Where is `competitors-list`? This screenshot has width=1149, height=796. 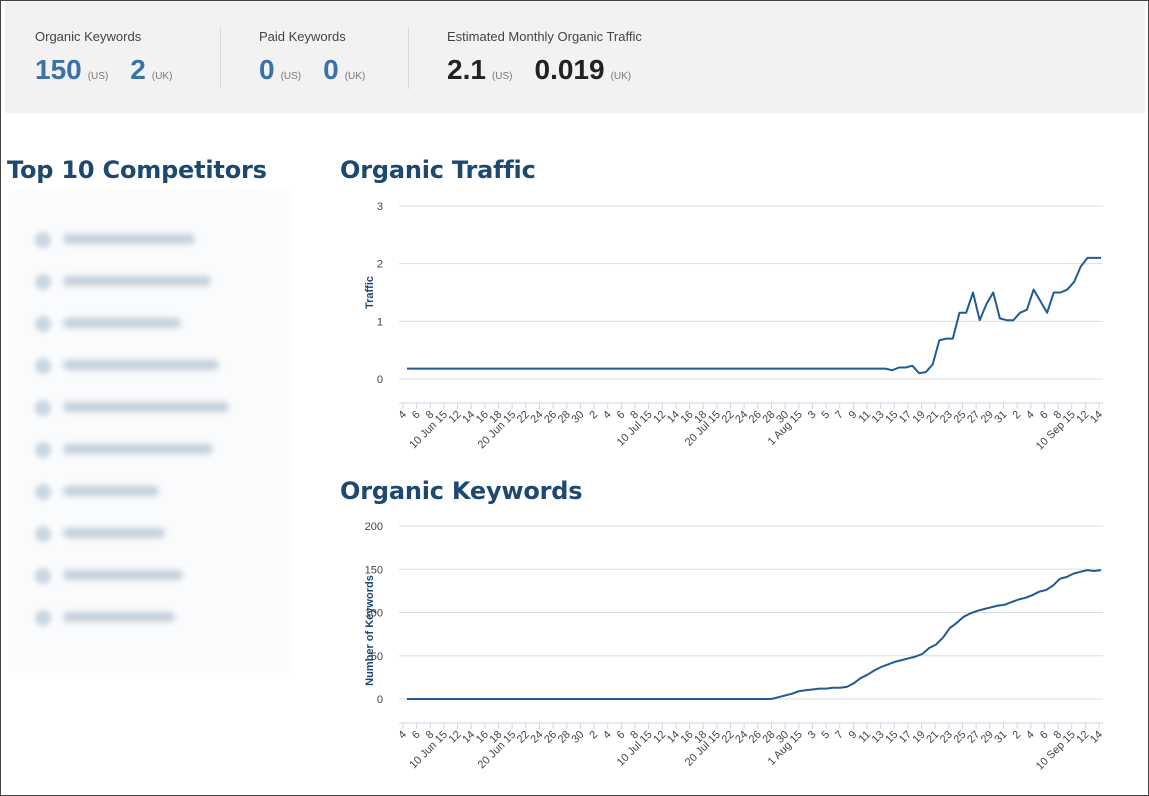
competitors-list is located at coordinates (149, 431).